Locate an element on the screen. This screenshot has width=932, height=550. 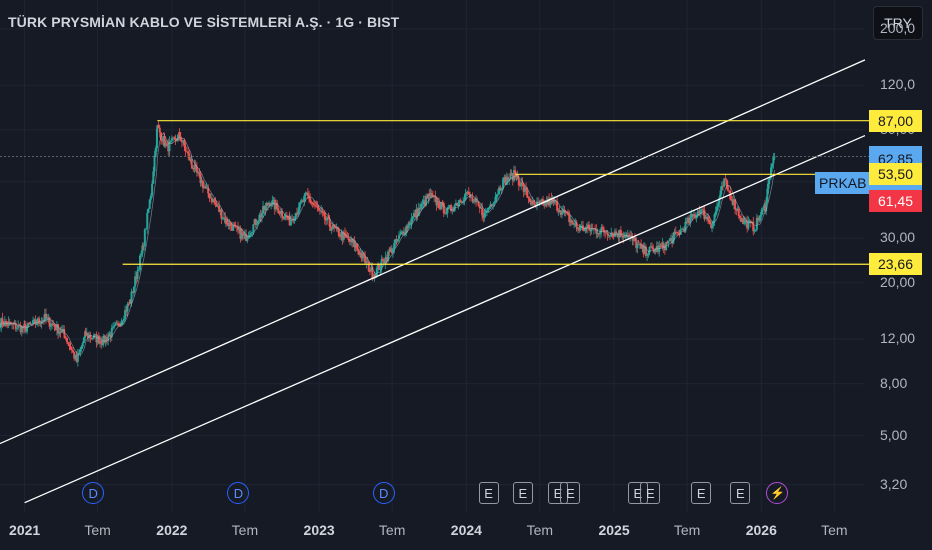
currency-button: TRY is located at coordinates (898, 23).